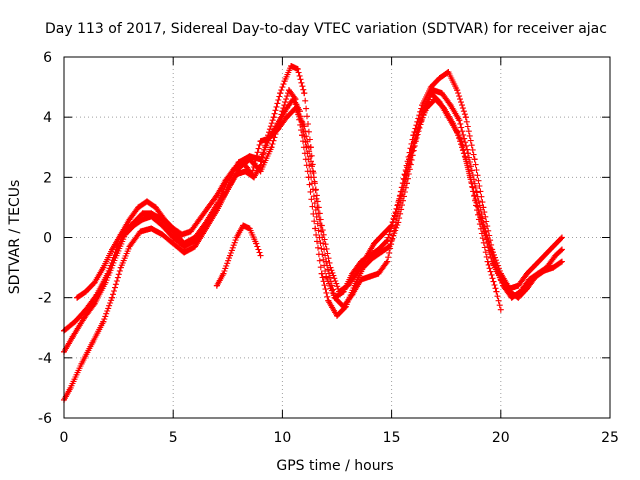 The height and width of the screenshot is (480, 640). What do you see at coordinates (15, 237) in the screenshot?
I see `y-axis-label: SDTVAR / TECUs` at bounding box center [15, 237].